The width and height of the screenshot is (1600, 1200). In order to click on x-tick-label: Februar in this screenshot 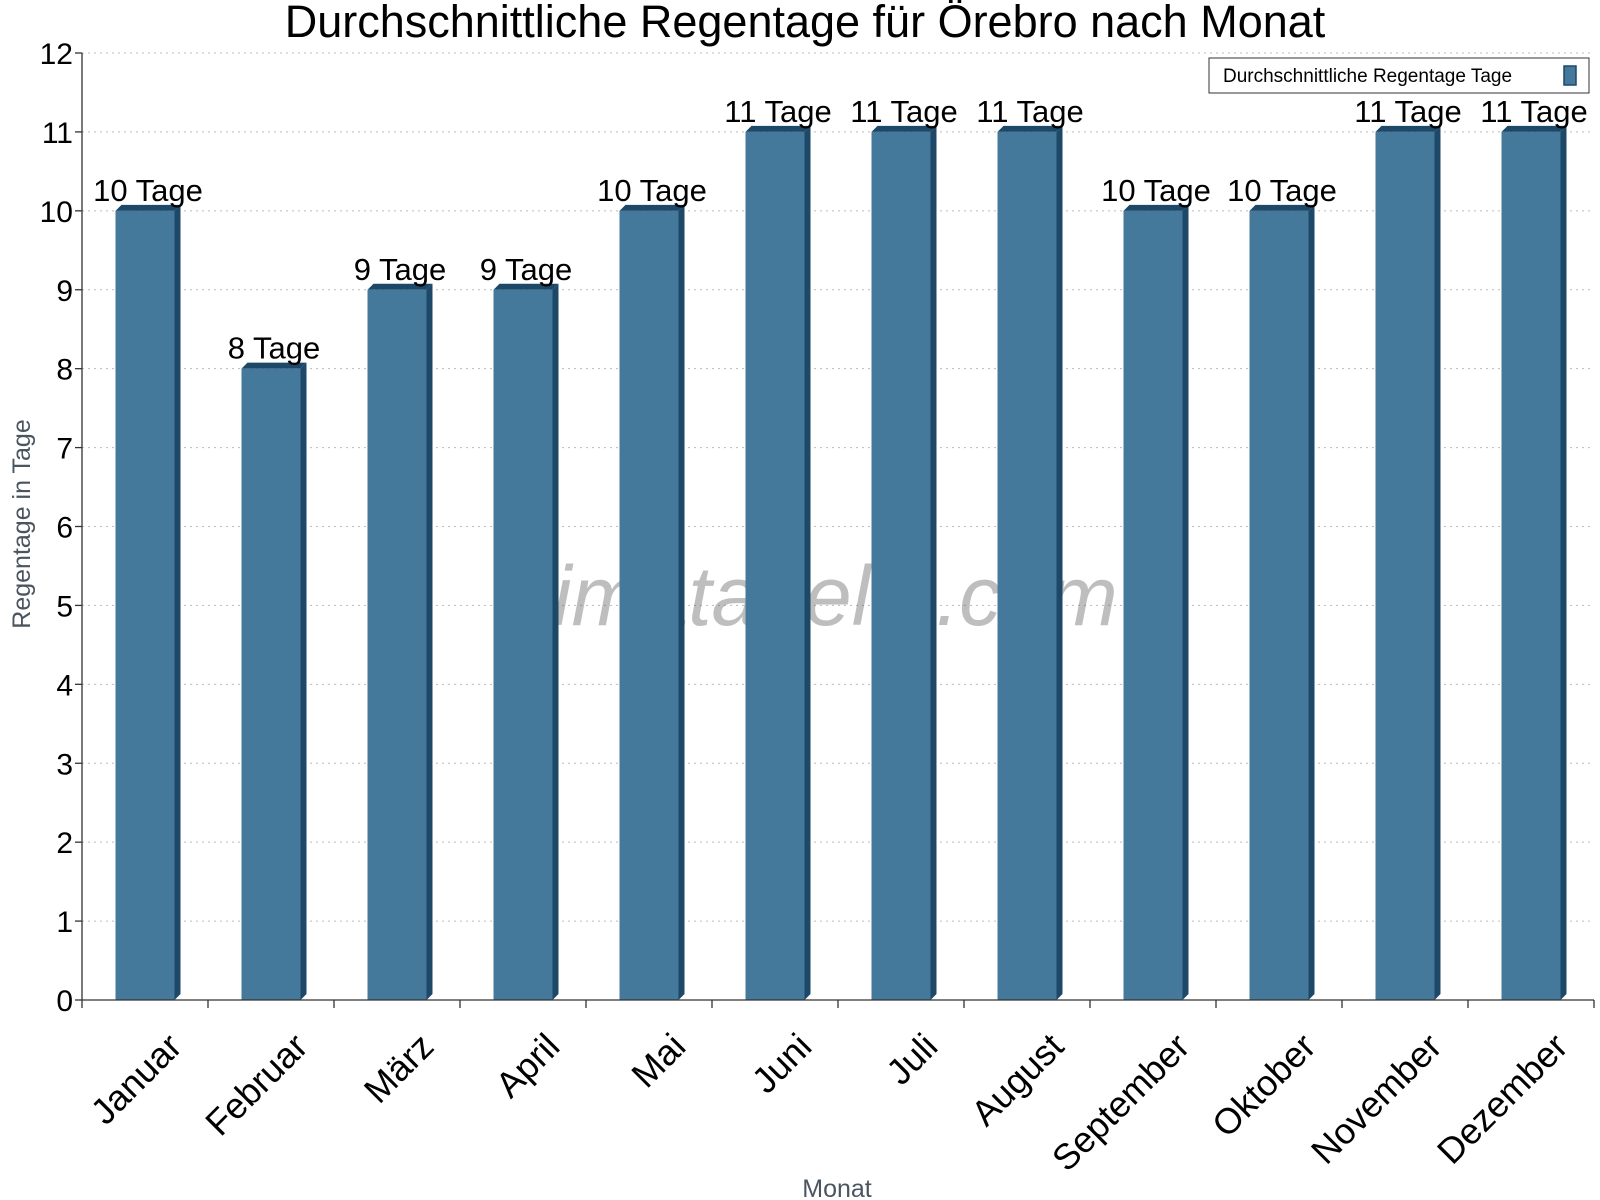, I will do `click(256, 1084)`.